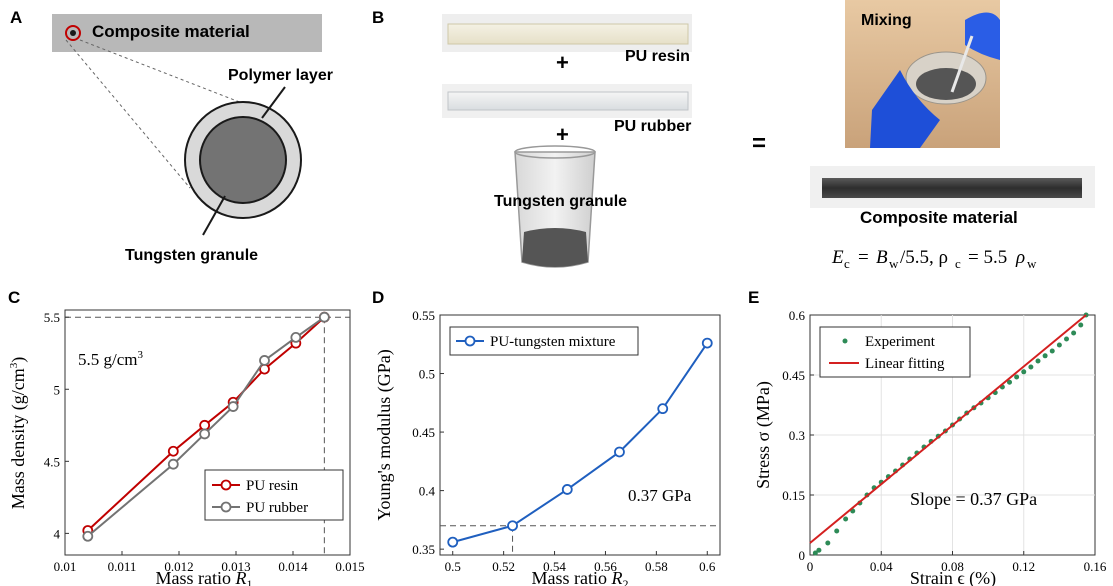  Describe the element at coordinates (280, 75) in the screenshot. I see `polymer-layer-label: Polymer layer` at that location.